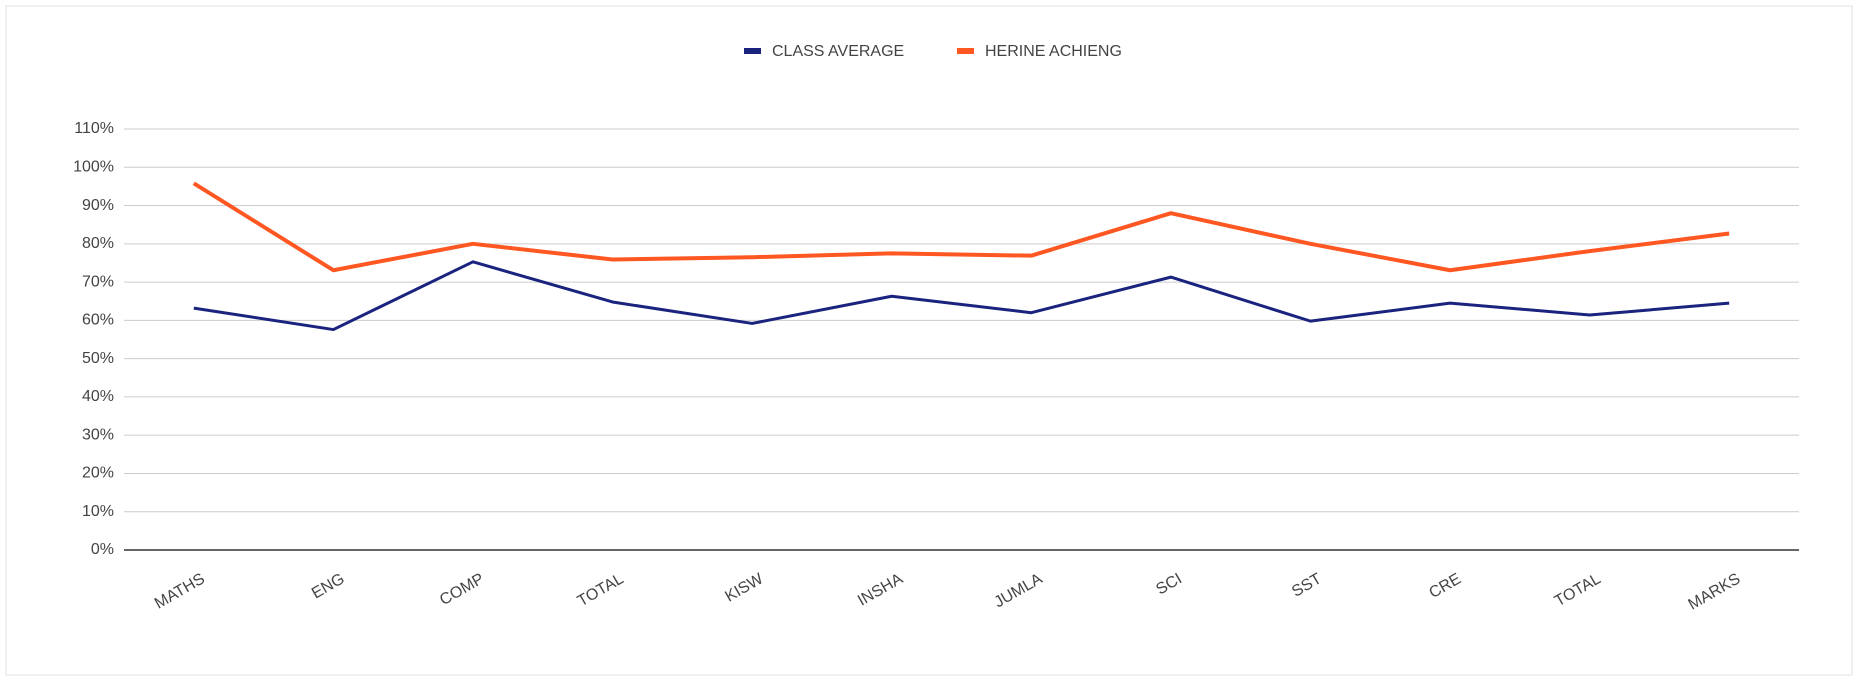 The height and width of the screenshot is (681, 1858). I want to click on y-tick-label: 30%, so click(98, 434).